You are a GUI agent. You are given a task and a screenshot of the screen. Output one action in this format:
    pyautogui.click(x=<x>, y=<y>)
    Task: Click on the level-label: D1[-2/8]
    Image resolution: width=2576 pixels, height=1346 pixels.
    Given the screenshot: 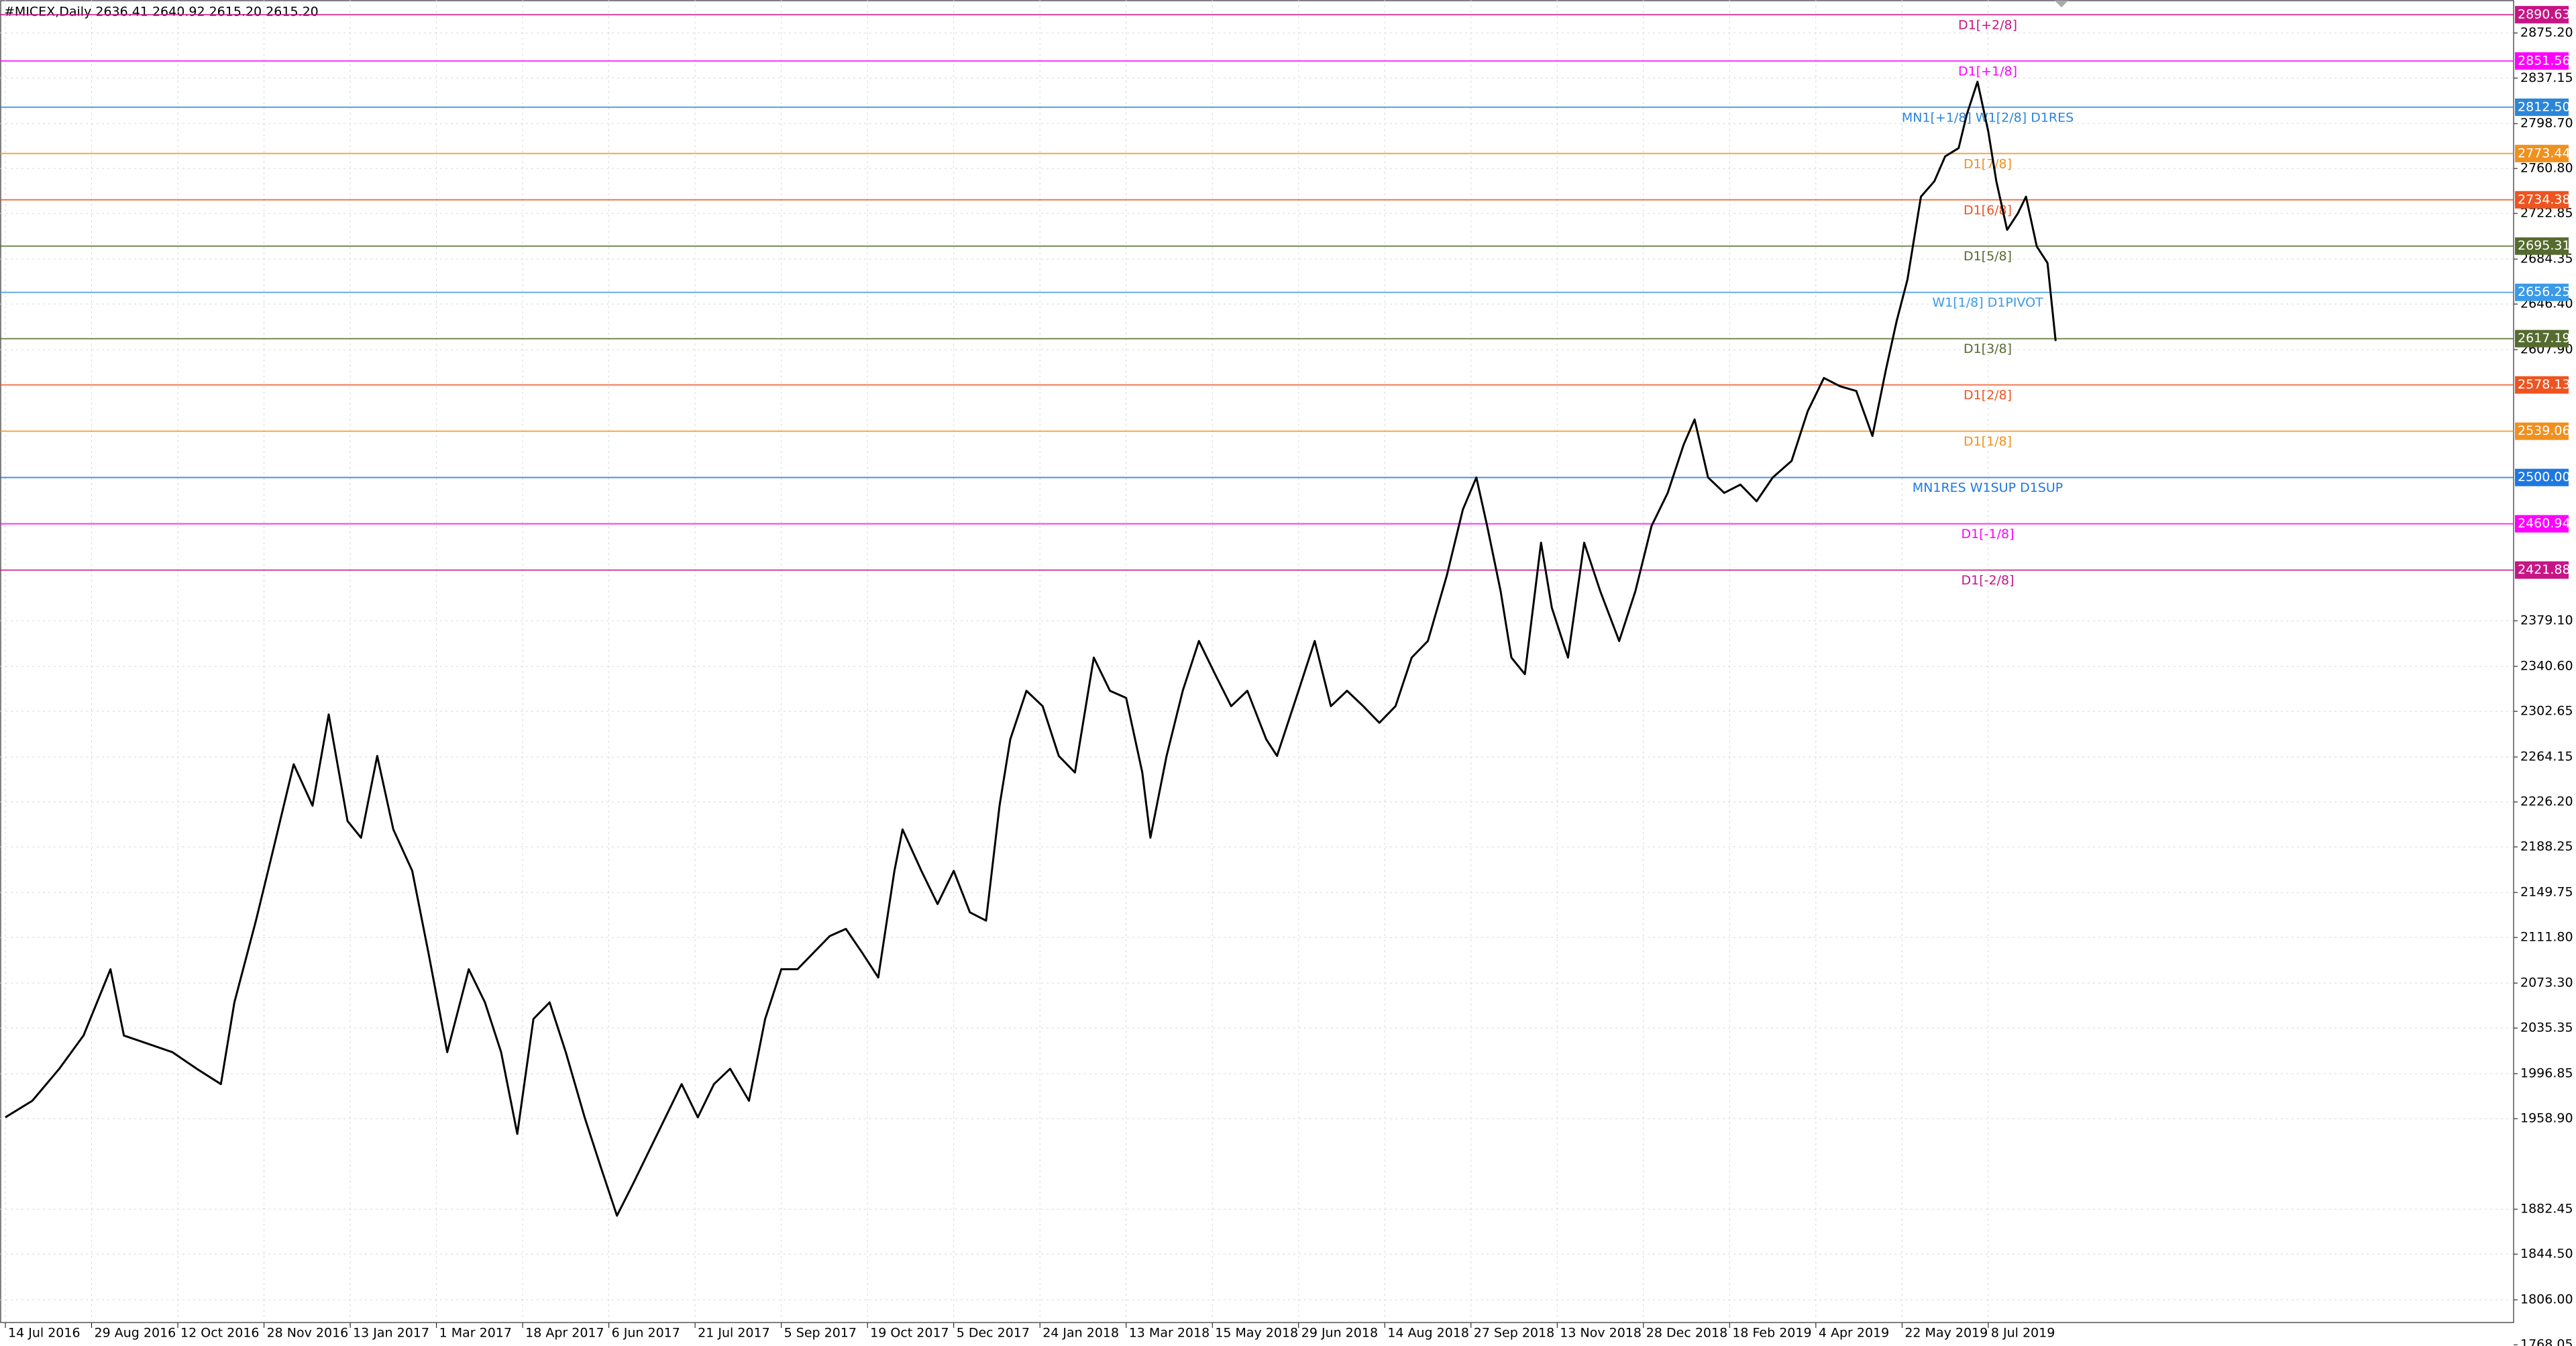 What is the action you would take?
    pyautogui.click(x=1988, y=581)
    